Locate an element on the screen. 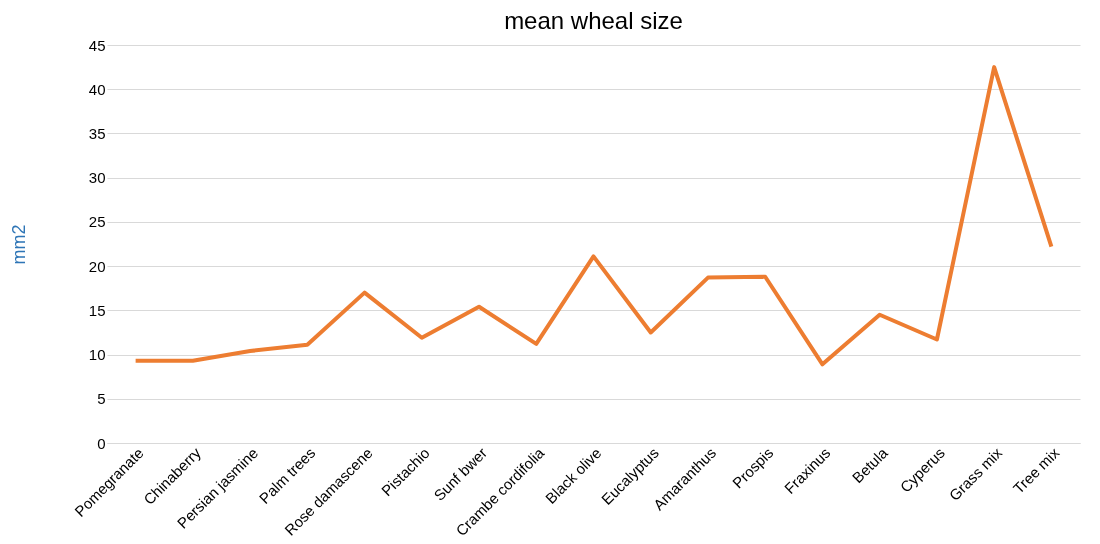 The image size is (1100, 544). y-axis-title: mm2 is located at coordinates (18, 244).